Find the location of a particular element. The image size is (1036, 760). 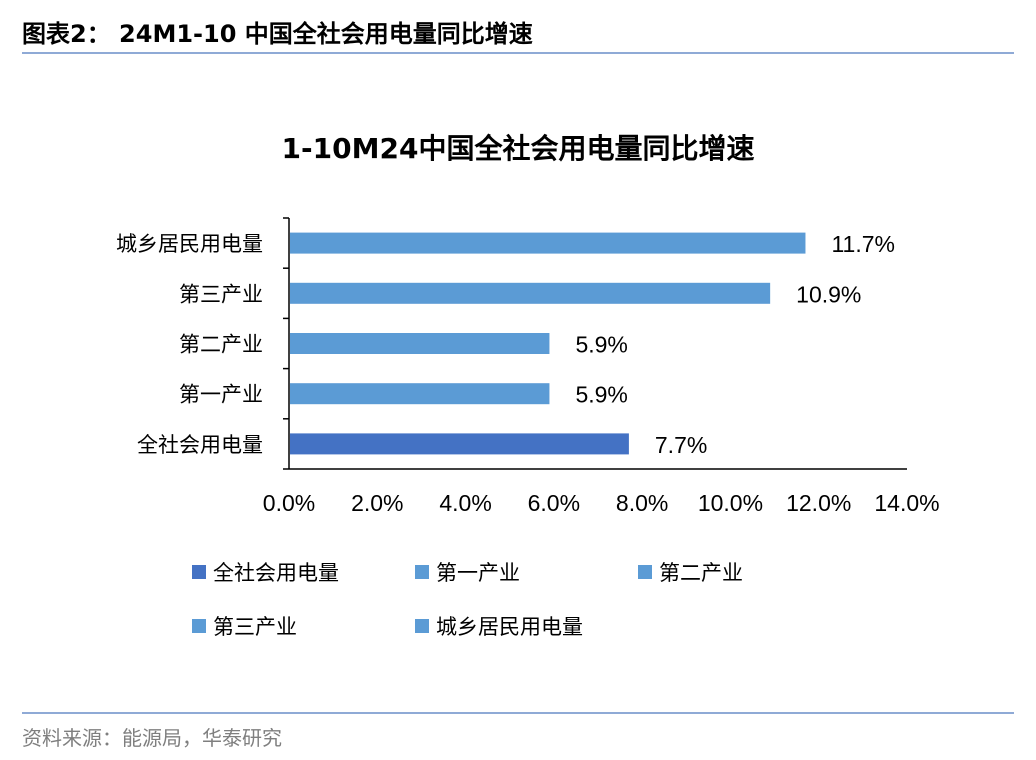

legend-label-4: 第三产业 is located at coordinates (255, 627).